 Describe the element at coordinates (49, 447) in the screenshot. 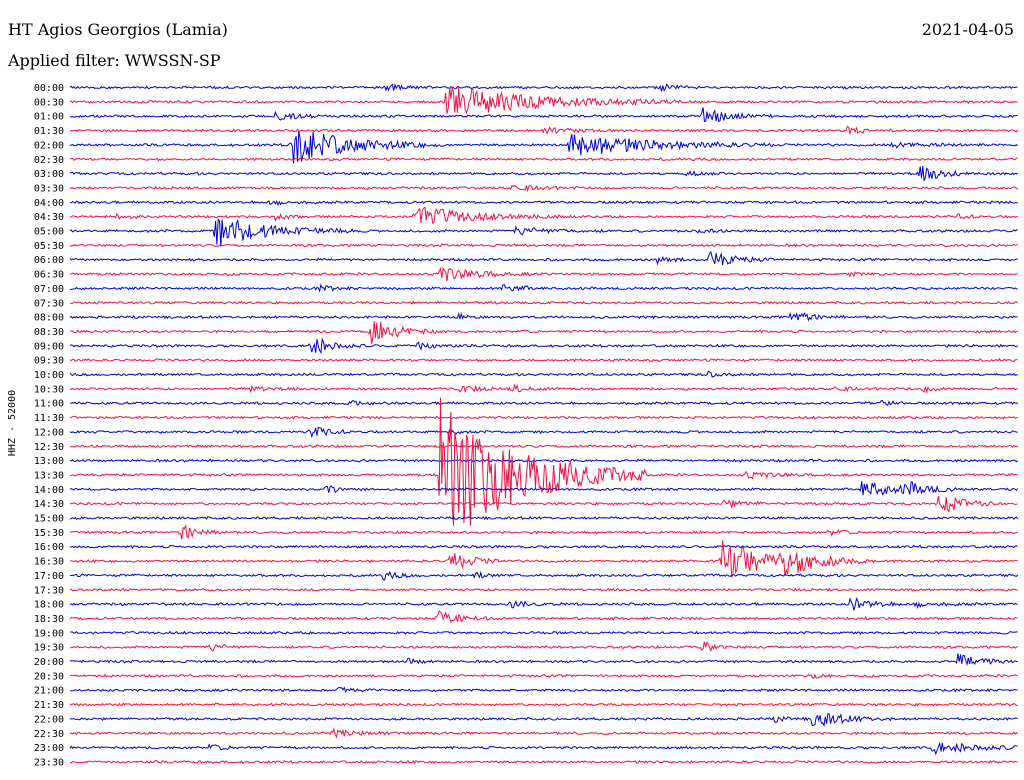

I see `row-label-1230: 12:30` at that location.